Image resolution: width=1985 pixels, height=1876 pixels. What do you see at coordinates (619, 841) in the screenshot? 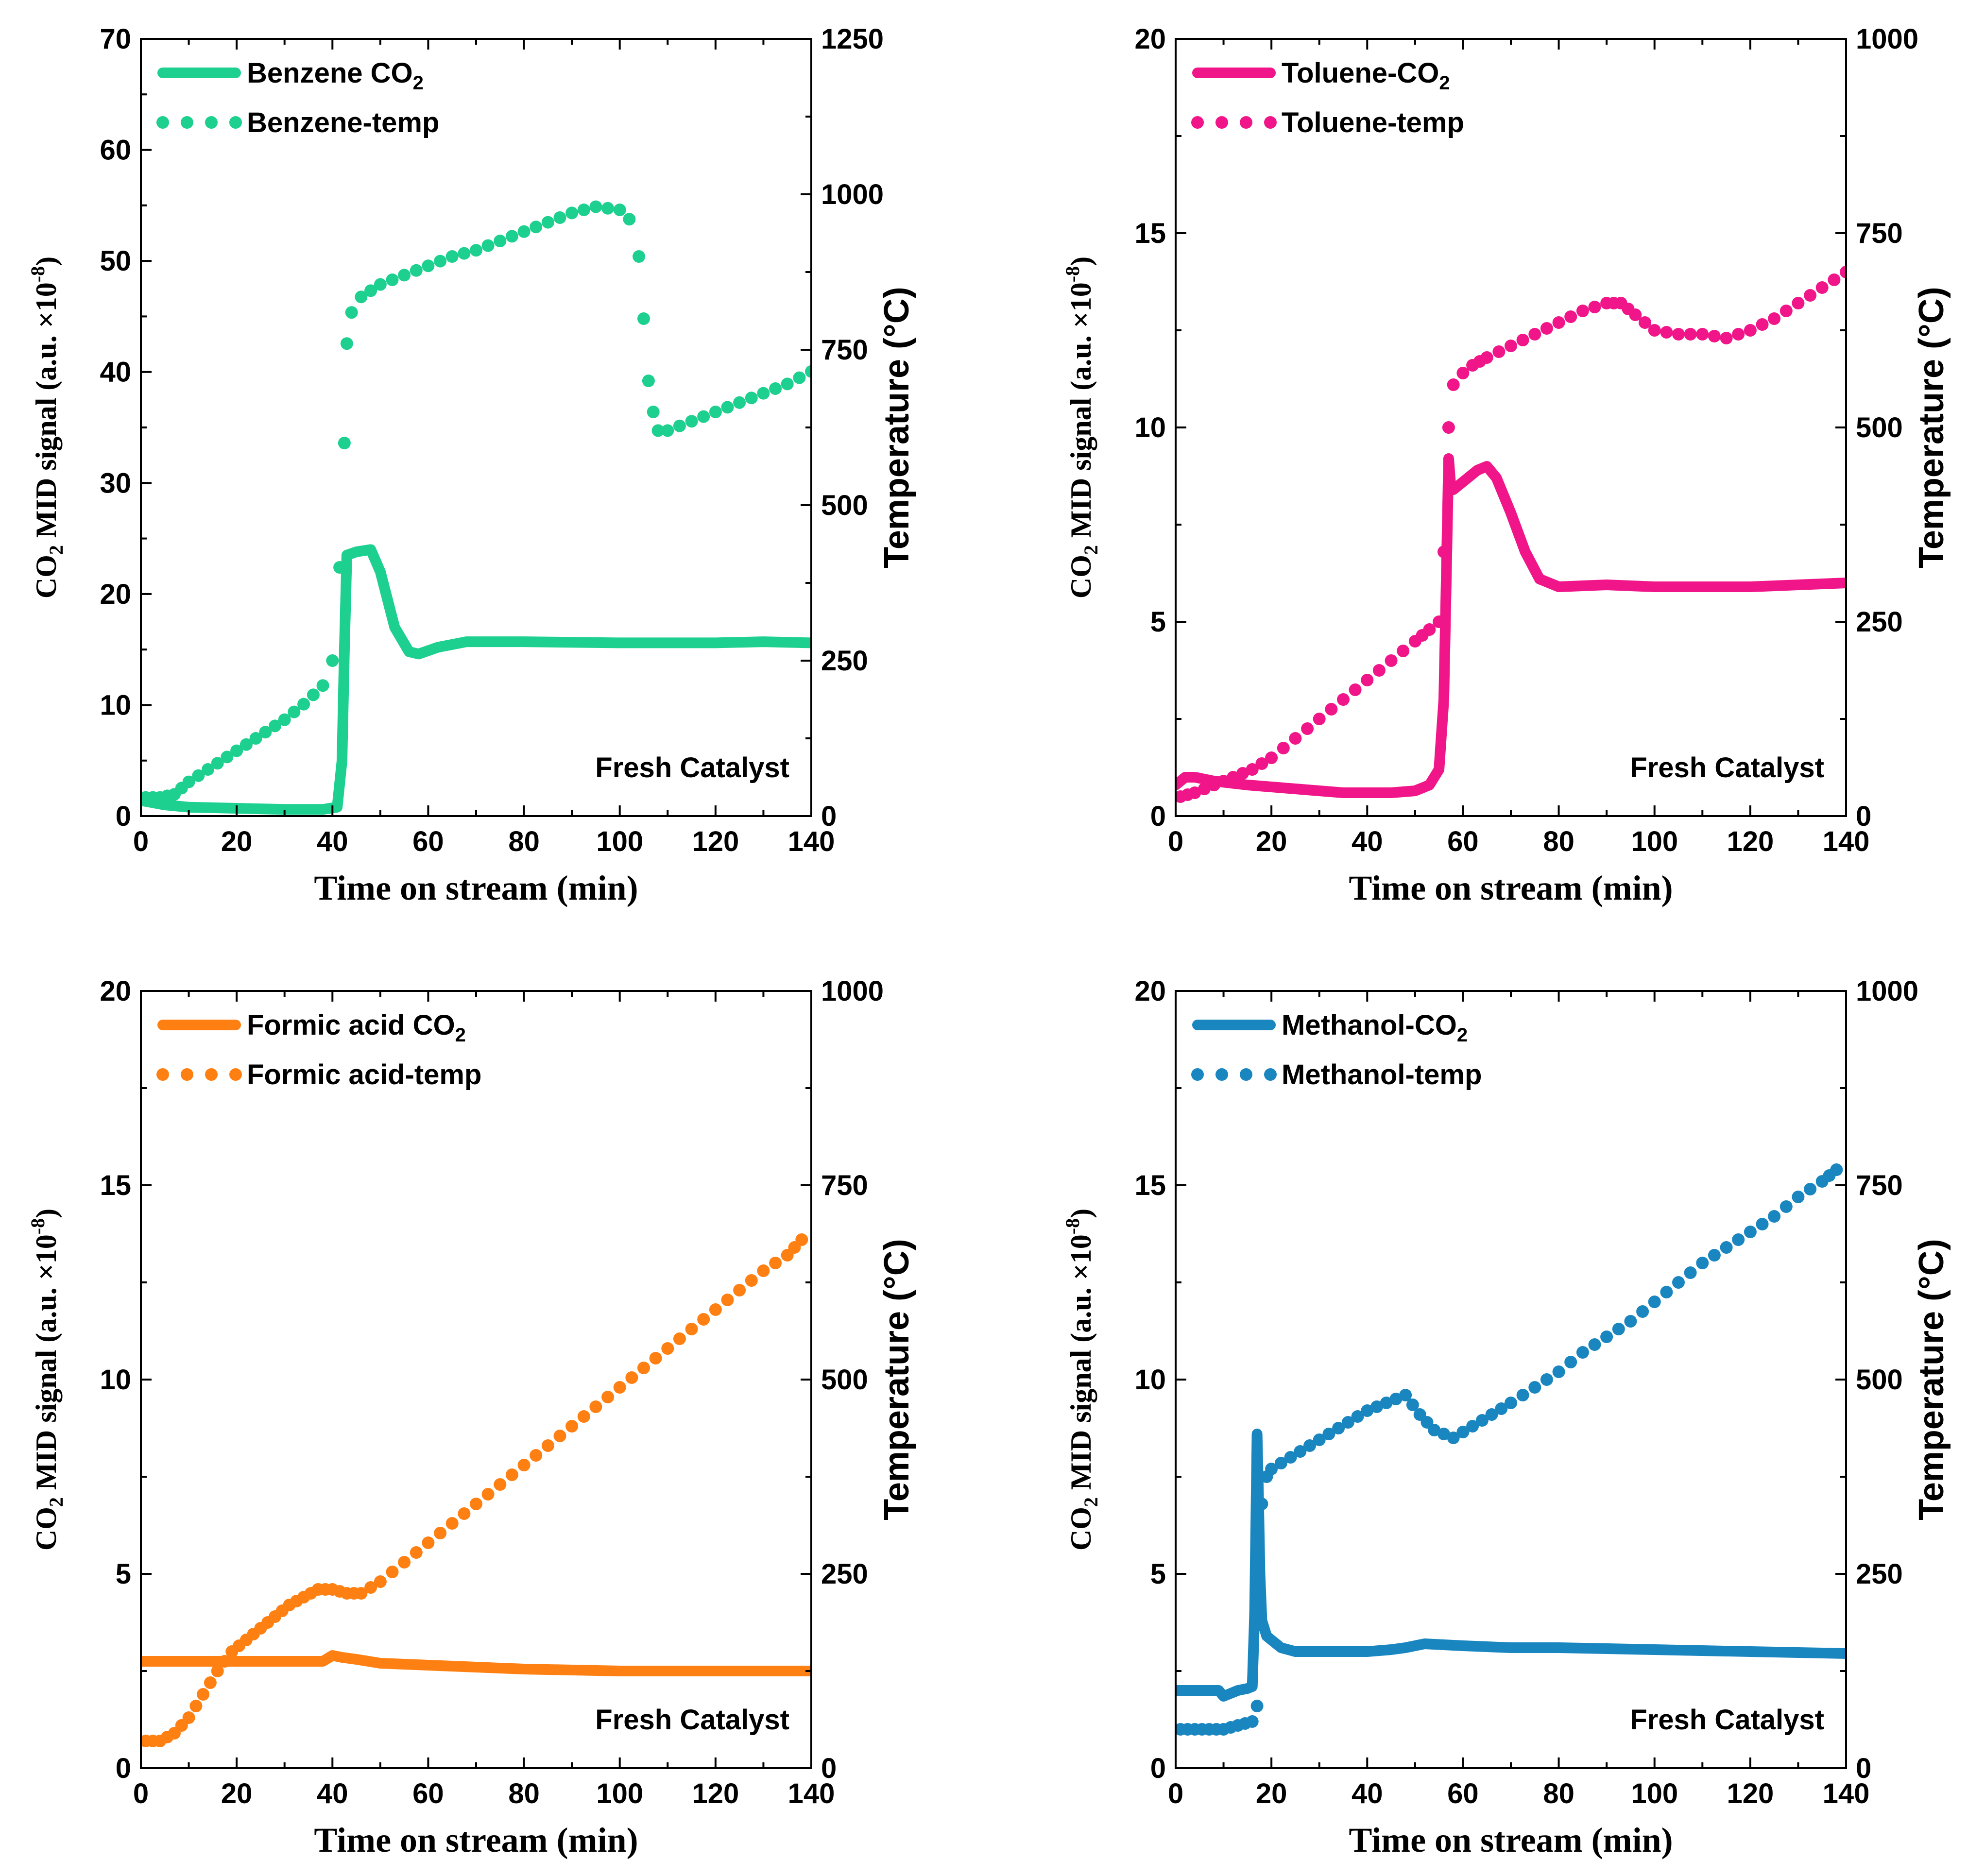
I see `x-tick-label: 100` at bounding box center [619, 841].